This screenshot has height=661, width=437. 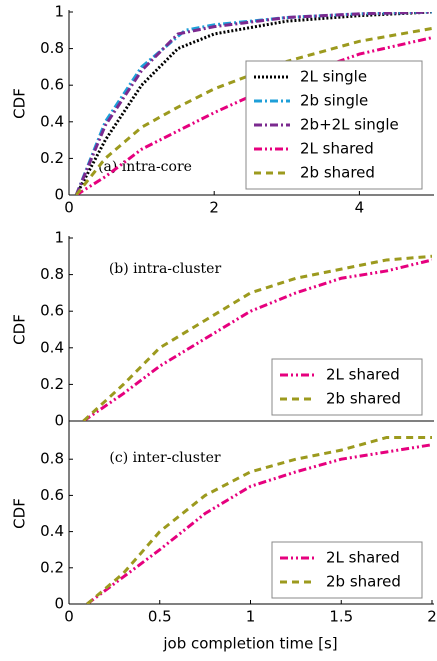 I want to click on annotation: (a) intra-core, so click(x=145, y=167).